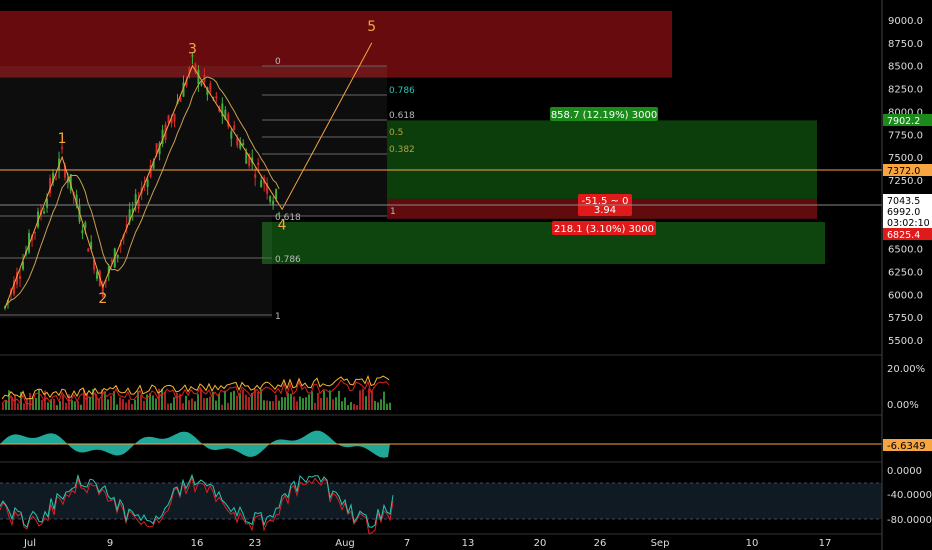 Image resolution: width=932 pixels, height=550 pixels. I want to click on momentum-tag: -6.6349, so click(906, 446).